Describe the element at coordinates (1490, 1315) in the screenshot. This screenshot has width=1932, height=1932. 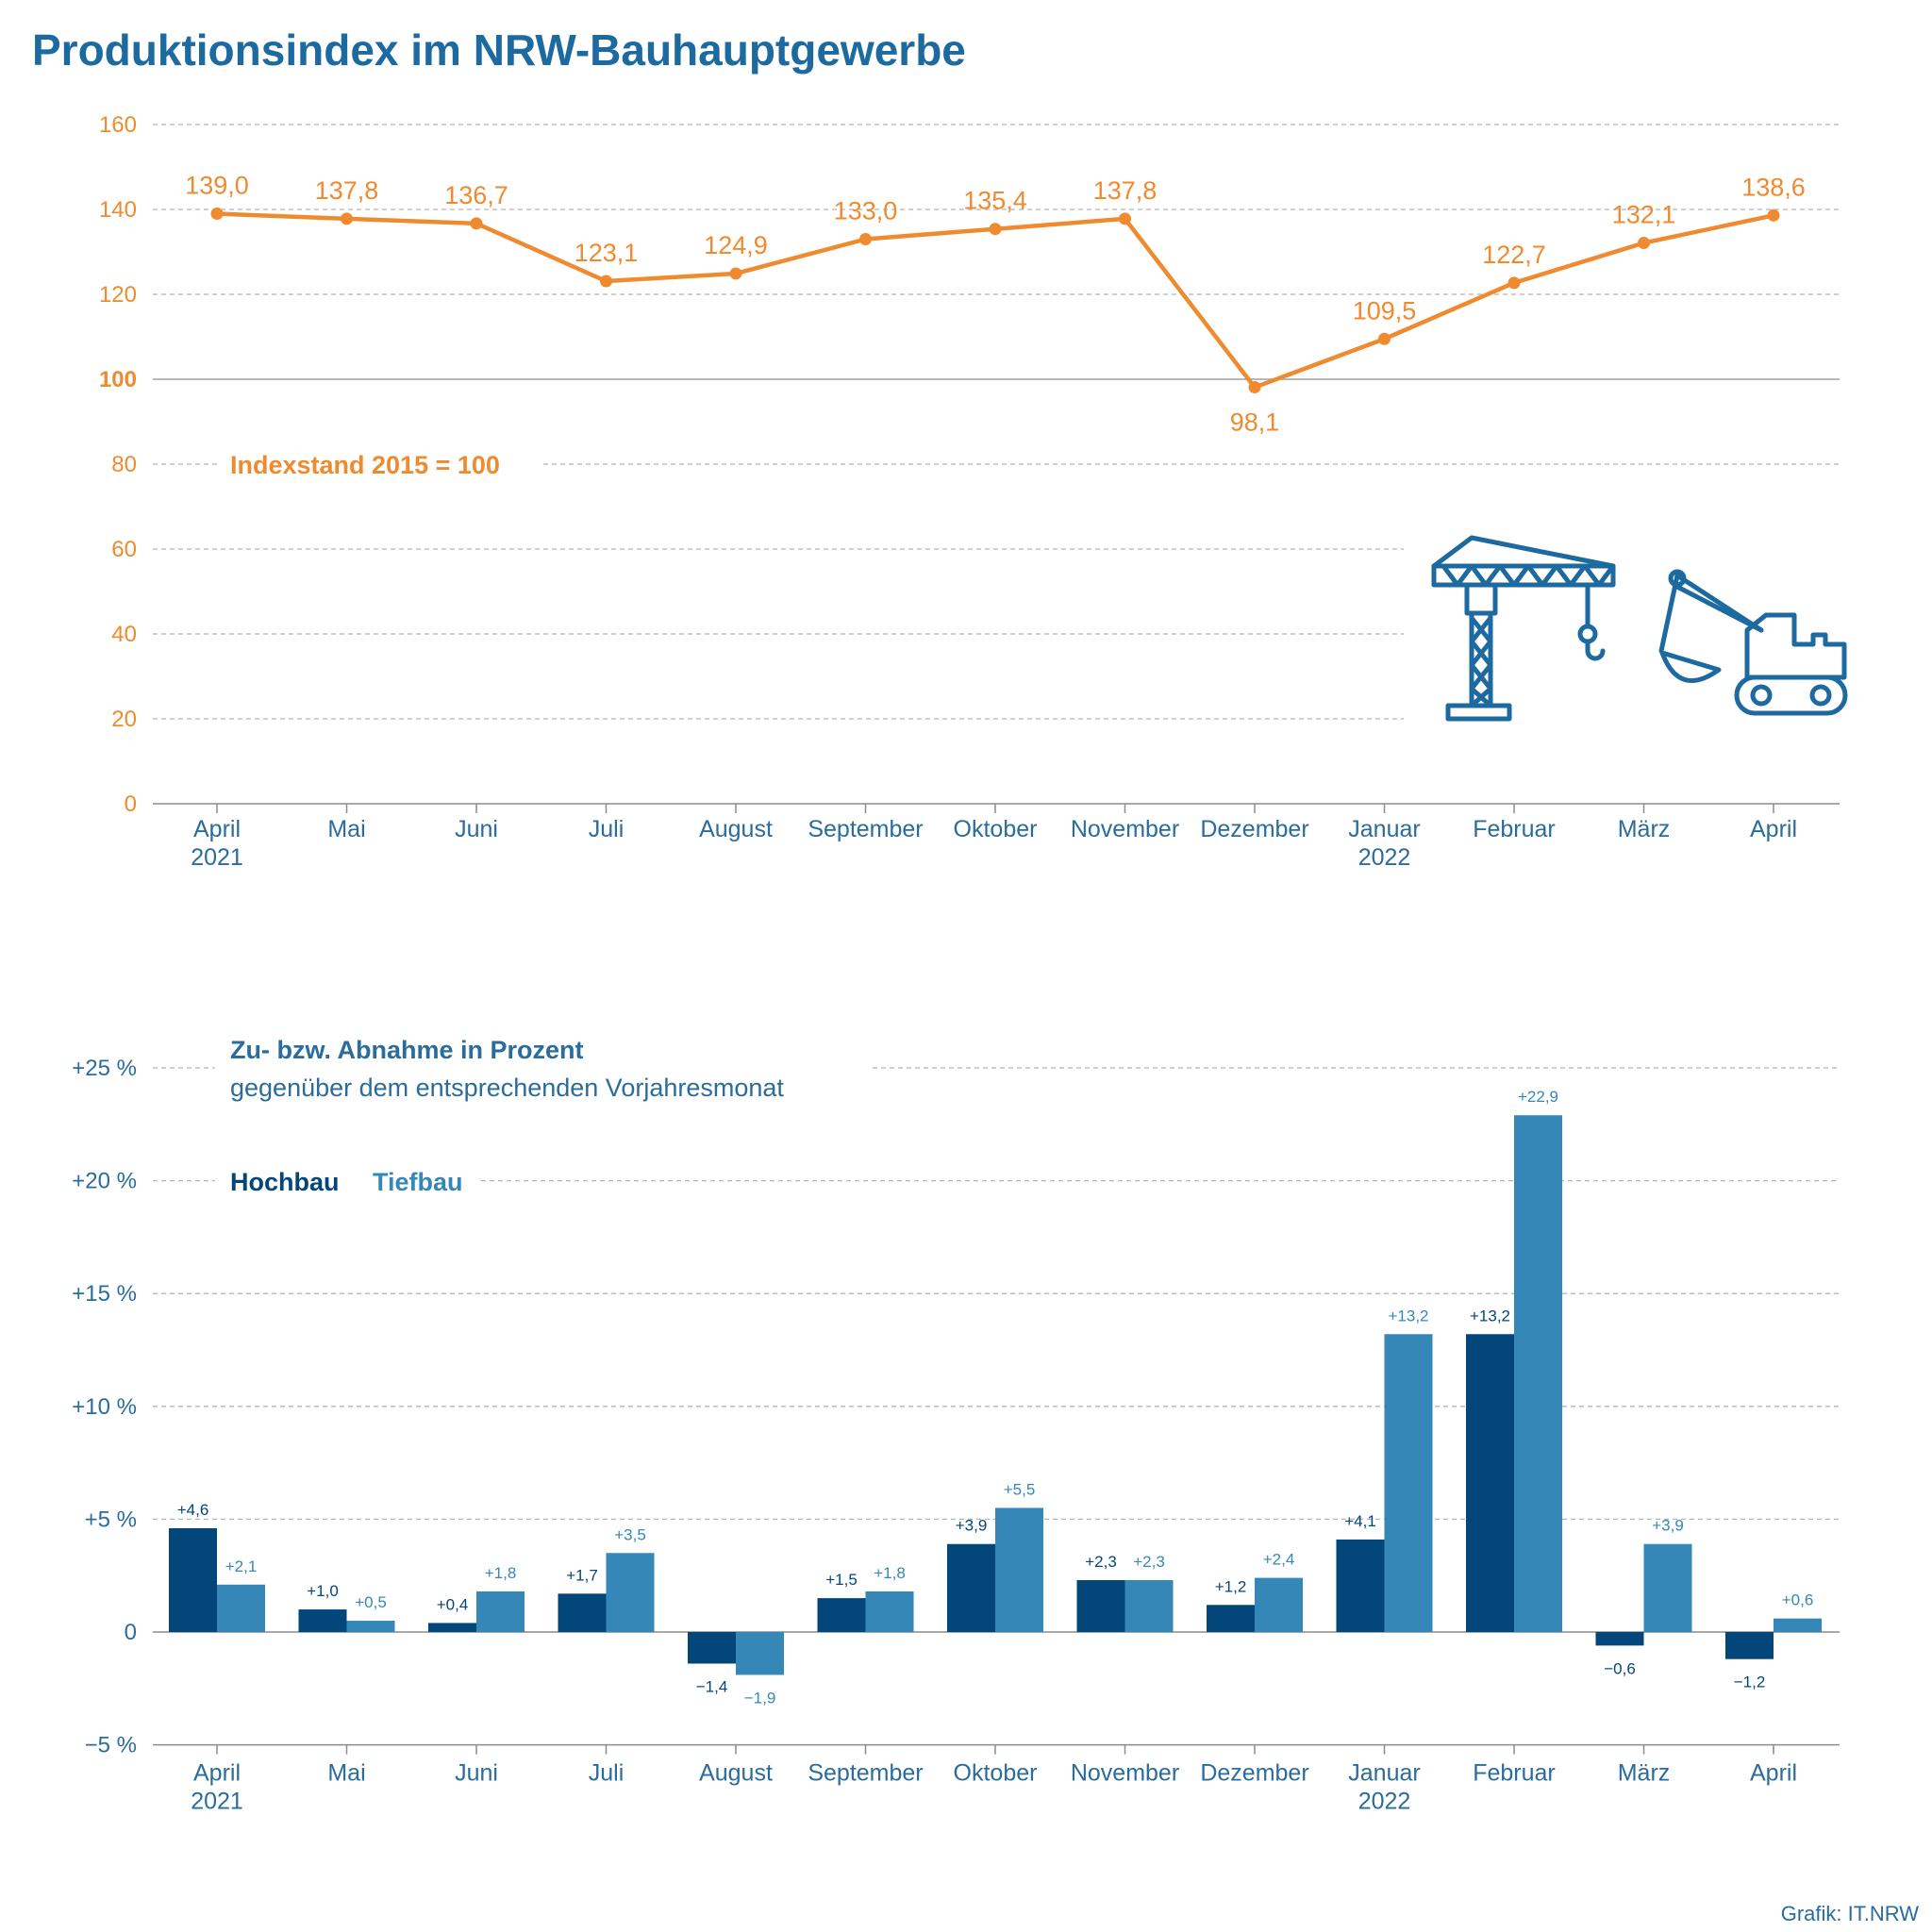
I see `bar-label-hochbau: +13,2` at that location.